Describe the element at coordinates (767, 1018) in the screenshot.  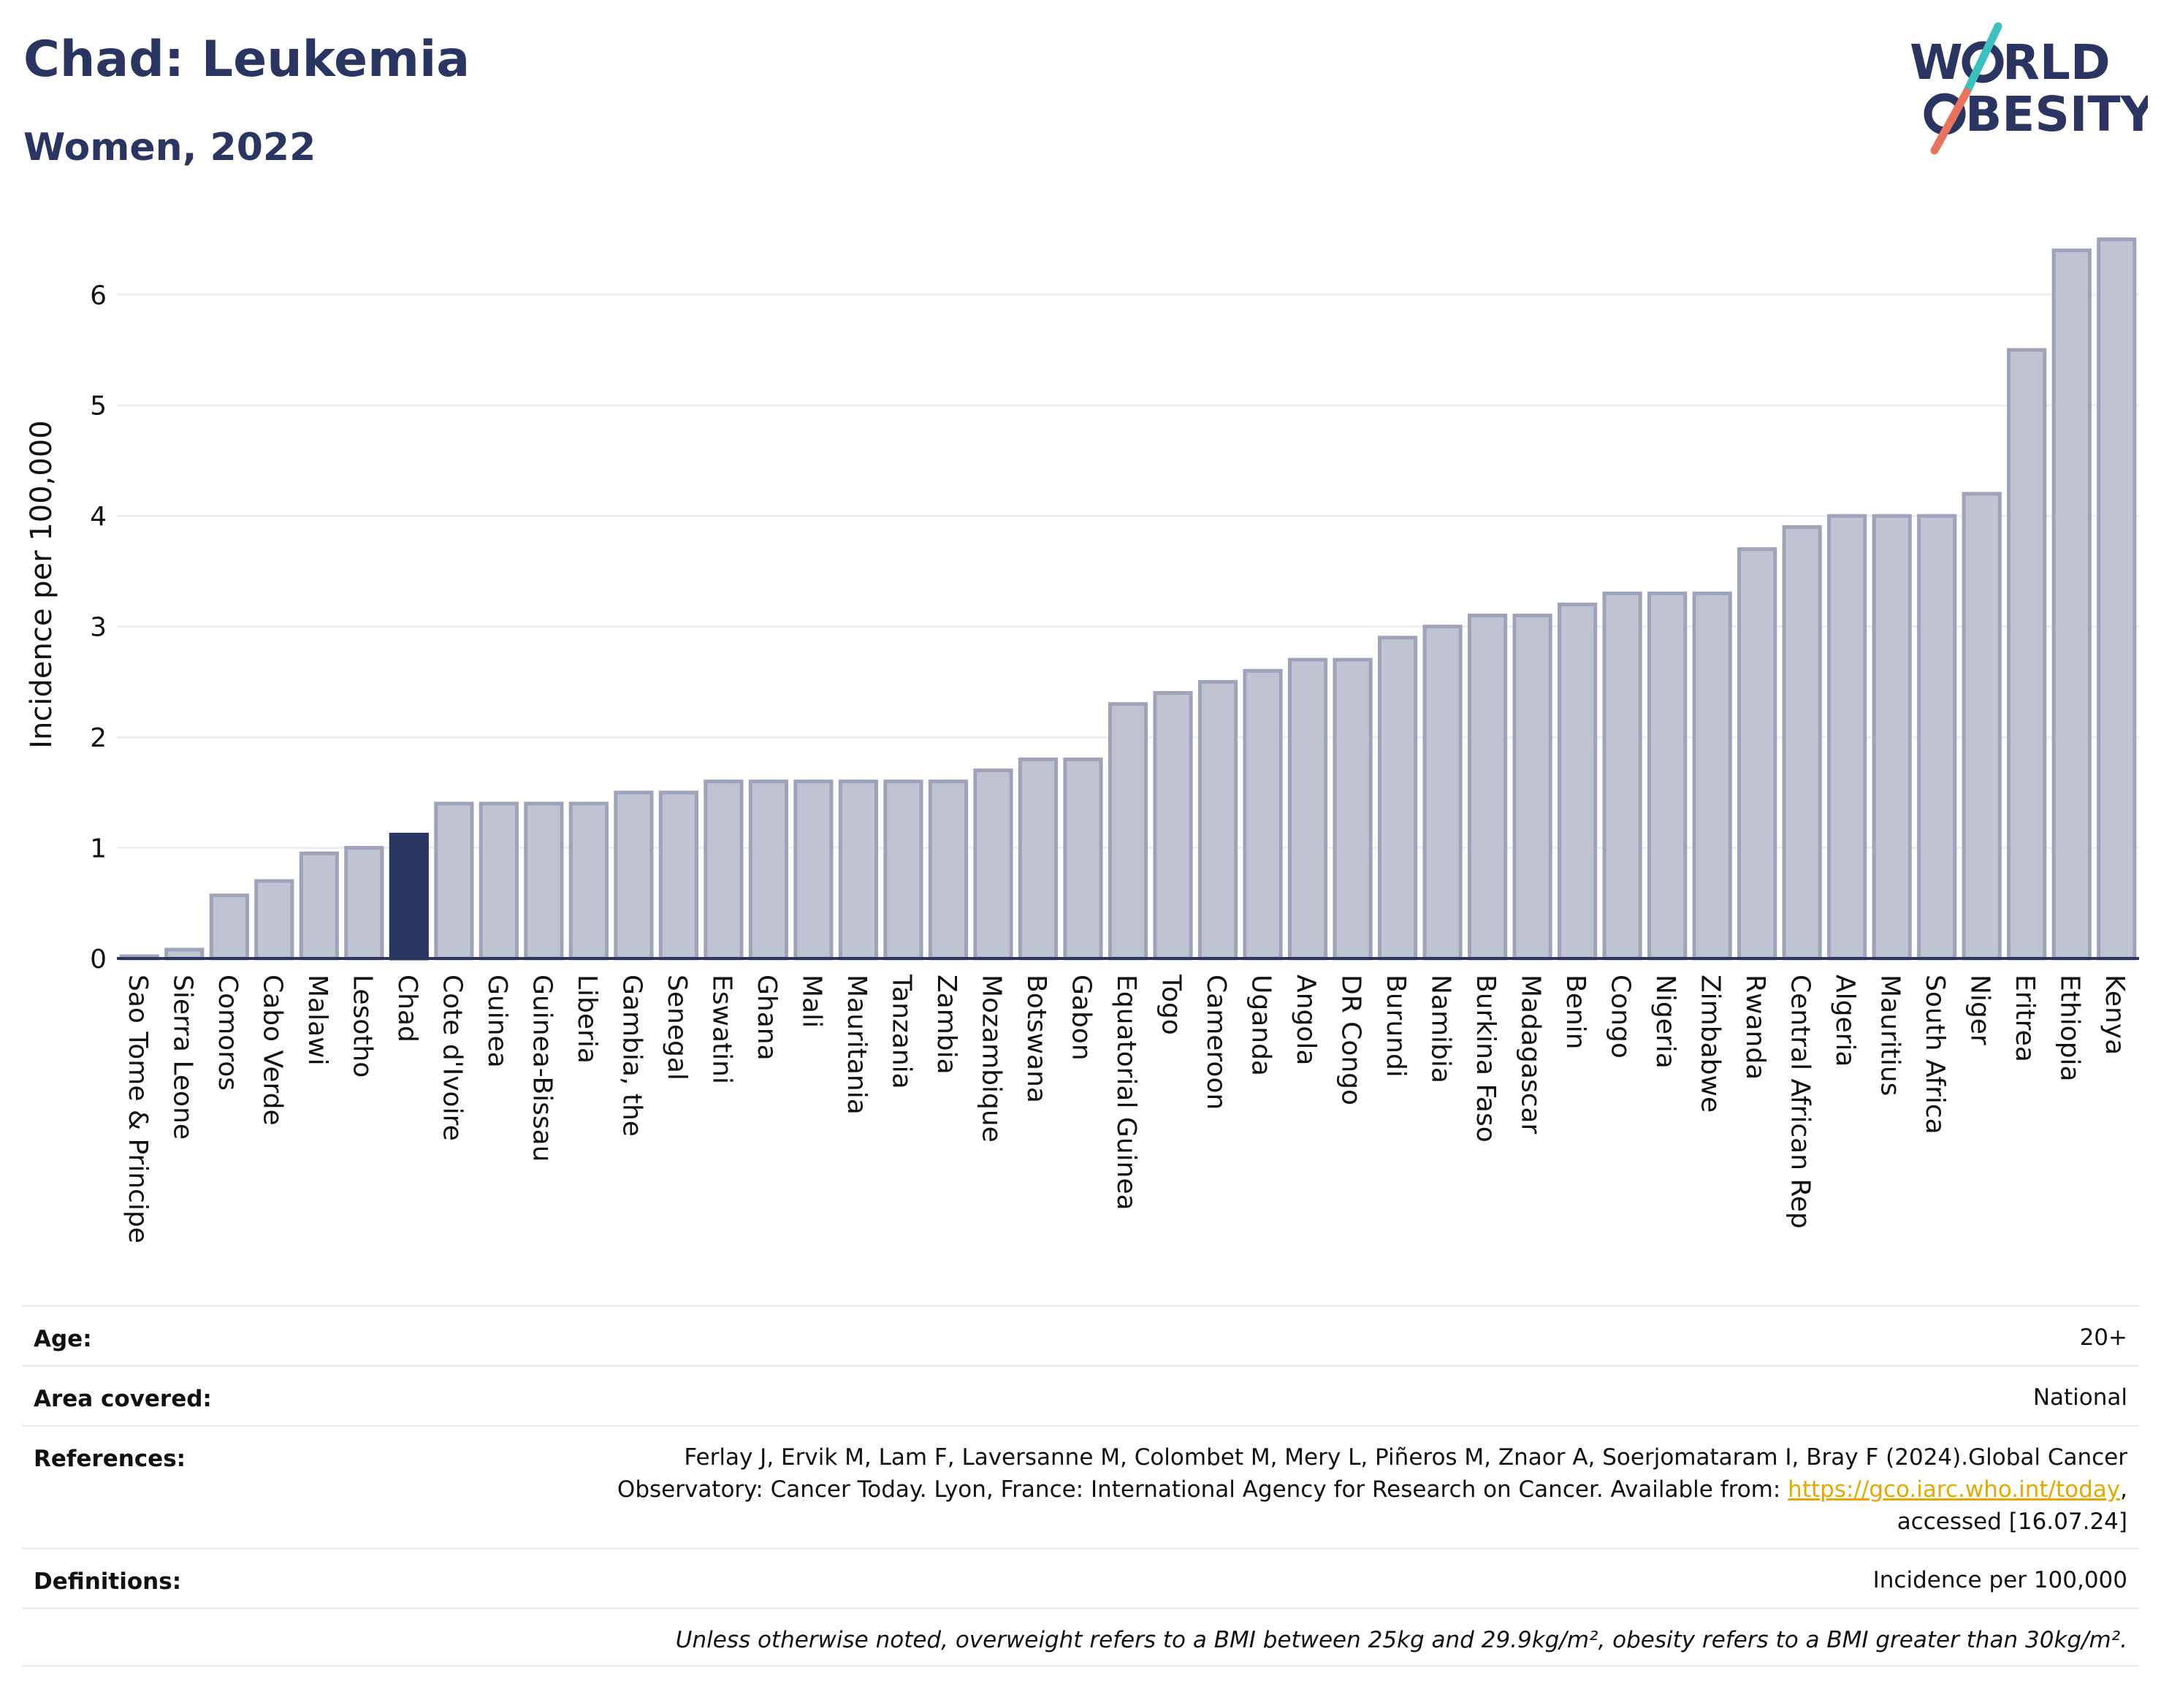
I see `x-tick-label: Ghana` at that location.